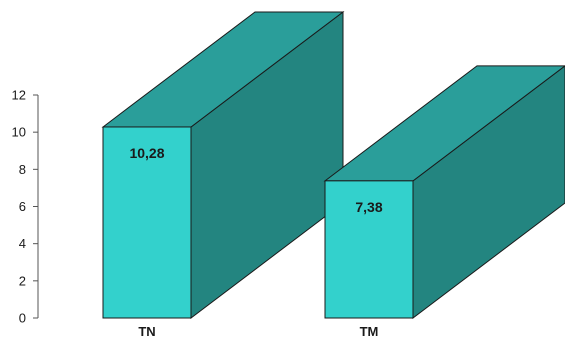  What do you see at coordinates (22, 206) in the screenshot?
I see `y-tick-label-6: 6` at bounding box center [22, 206].